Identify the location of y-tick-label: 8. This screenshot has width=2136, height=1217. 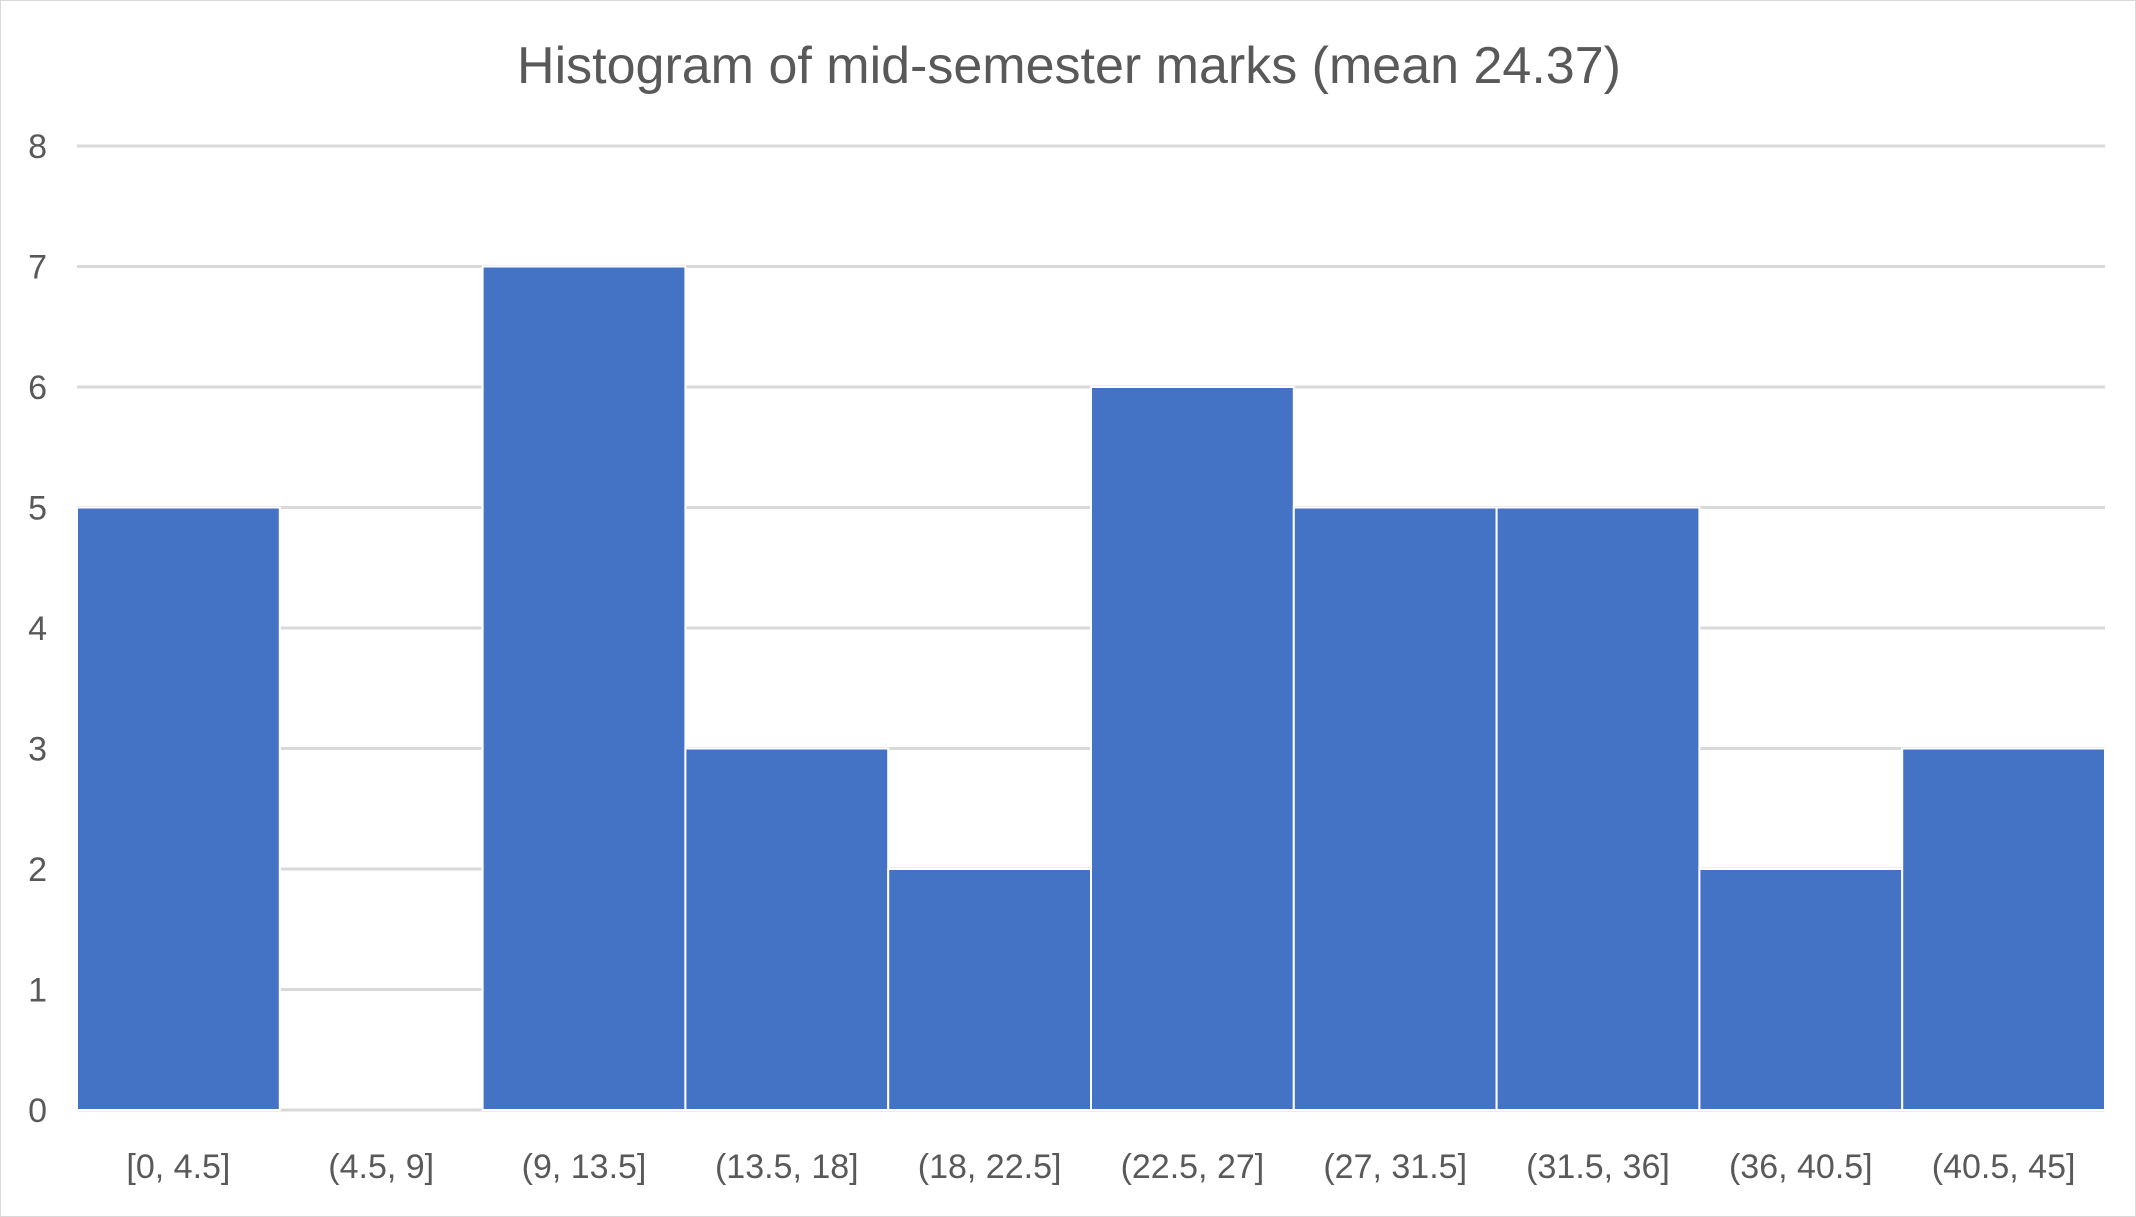
(37, 147).